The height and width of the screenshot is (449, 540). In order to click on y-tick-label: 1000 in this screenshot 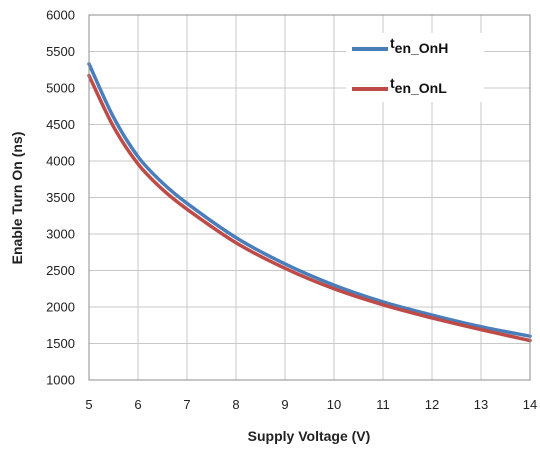, I will do `click(60, 380)`.